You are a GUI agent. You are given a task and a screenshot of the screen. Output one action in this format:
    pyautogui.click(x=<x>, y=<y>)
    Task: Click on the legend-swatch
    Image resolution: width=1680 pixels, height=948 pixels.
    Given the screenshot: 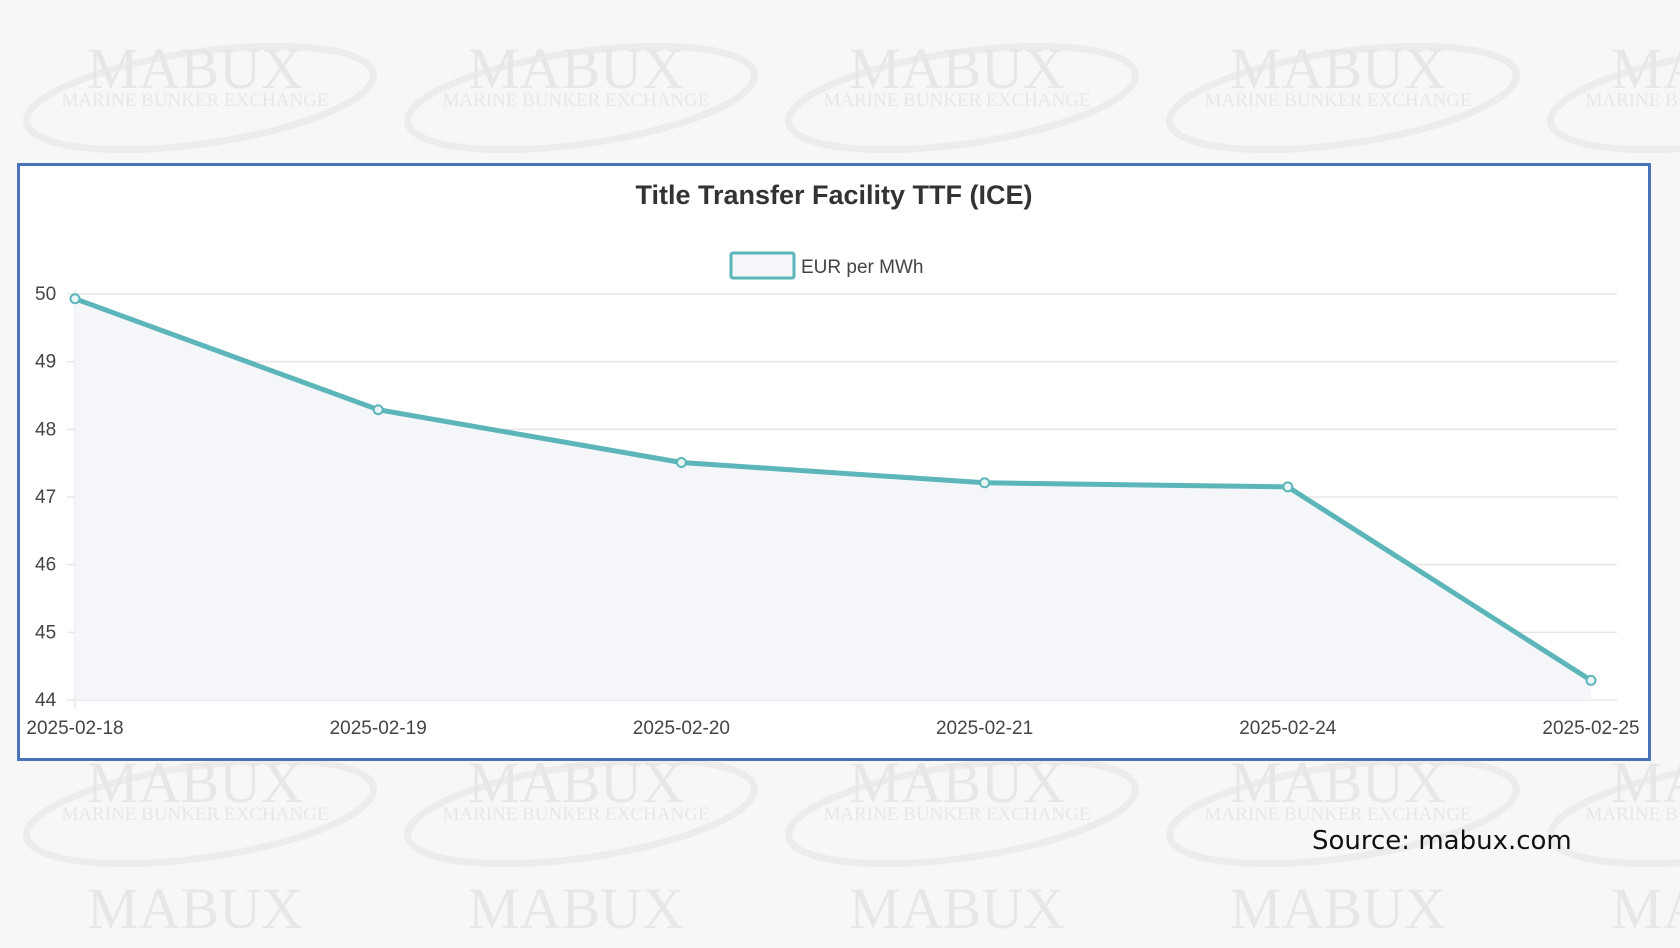 What is the action you would take?
    pyautogui.click(x=762, y=265)
    